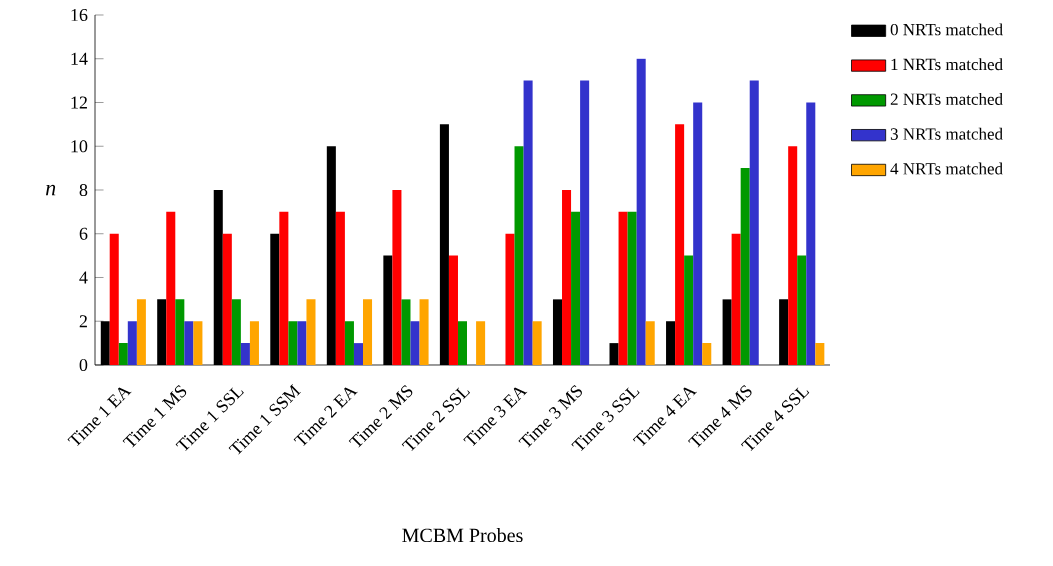  What do you see at coordinates (79, 58) in the screenshot?
I see `y-tick-label: 14` at bounding box center [79, 58].